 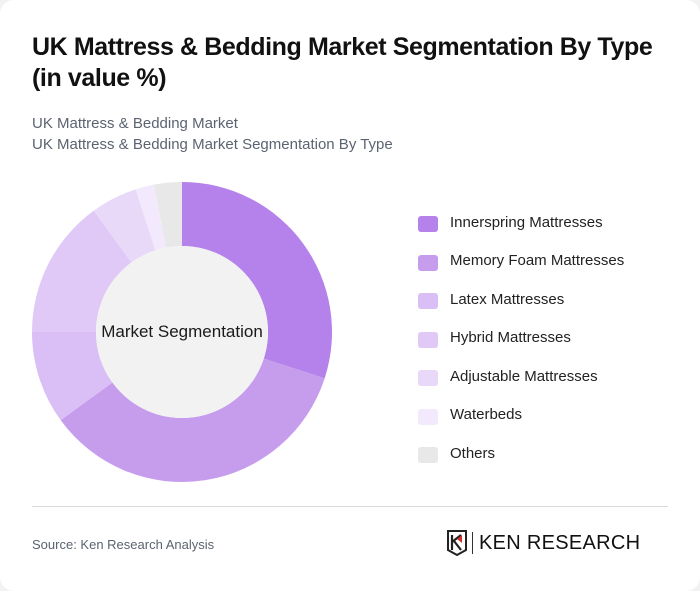 What do you see at coordinates (507, 299) in the screenshot?
I see `legend-label: Latex Mattresses` at bounding box center [507, 299].